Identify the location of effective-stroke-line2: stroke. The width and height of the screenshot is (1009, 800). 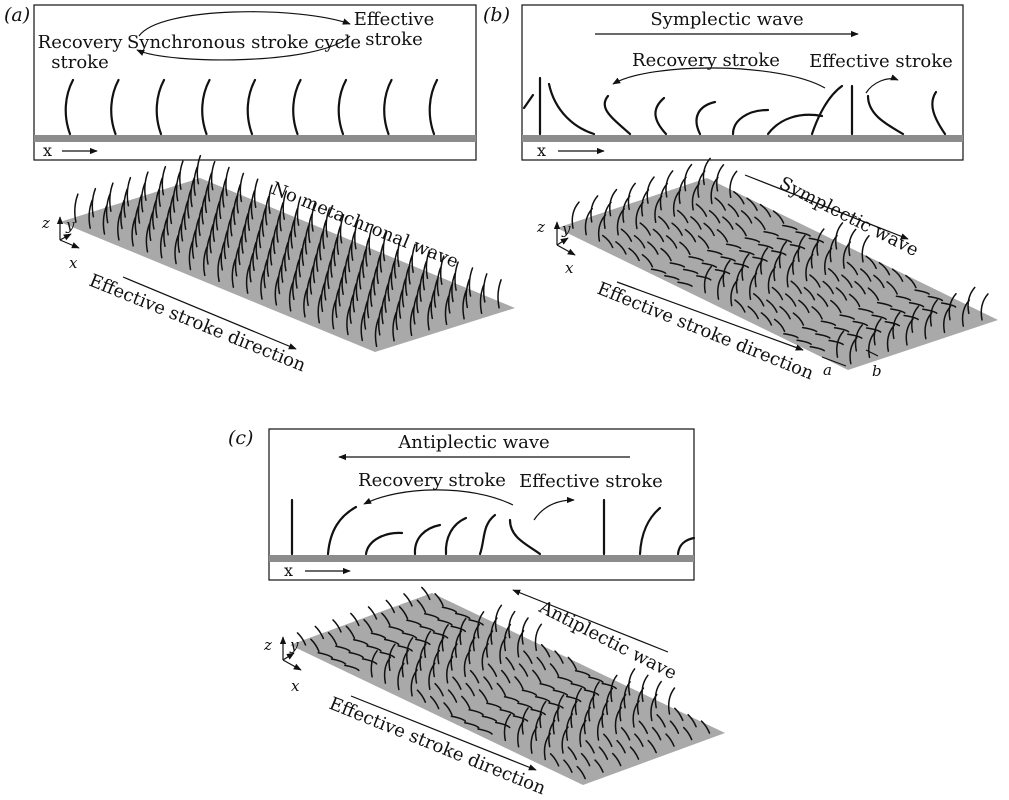
(393, 39).